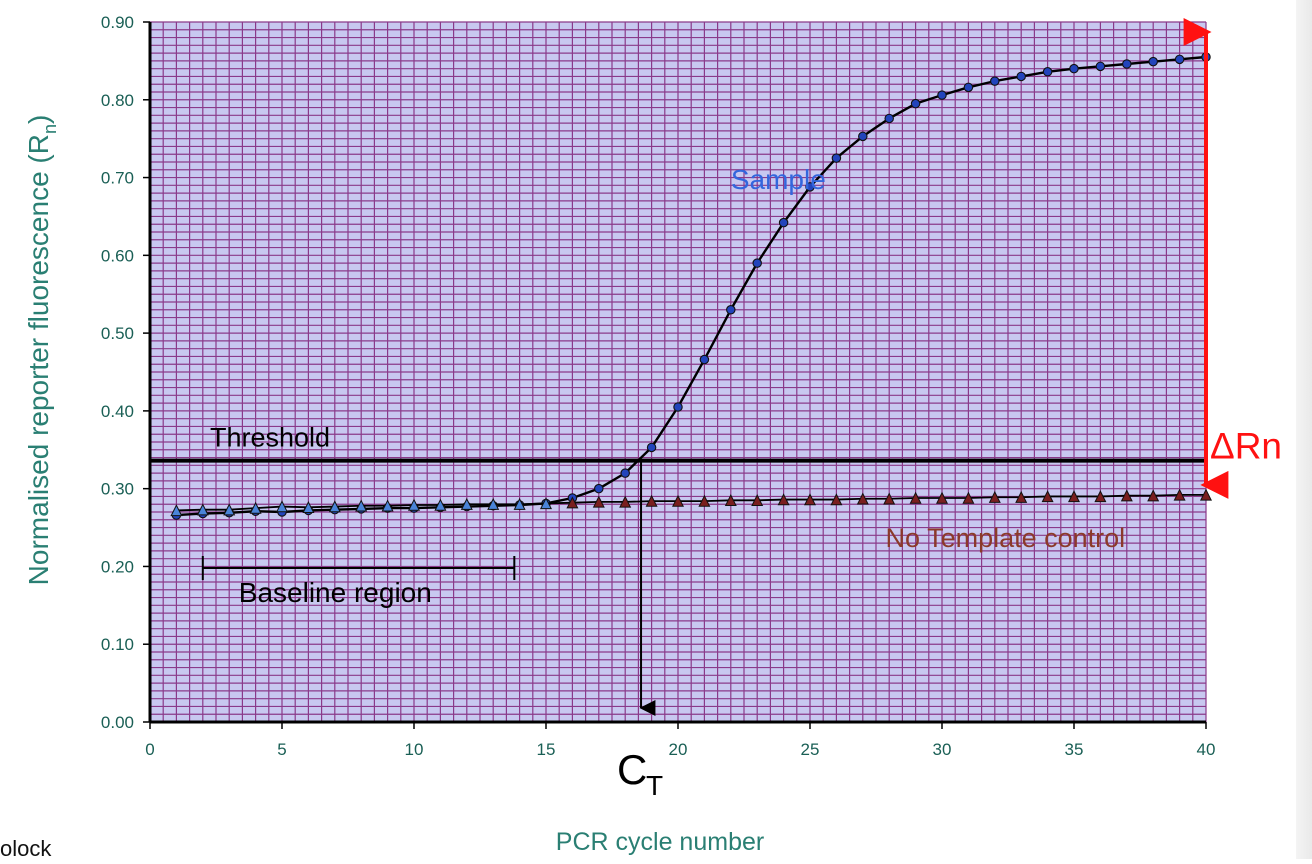 This screenshot has height=864, width=1312. I want to click on y-tick-label: 0.20, so click(117, 566).